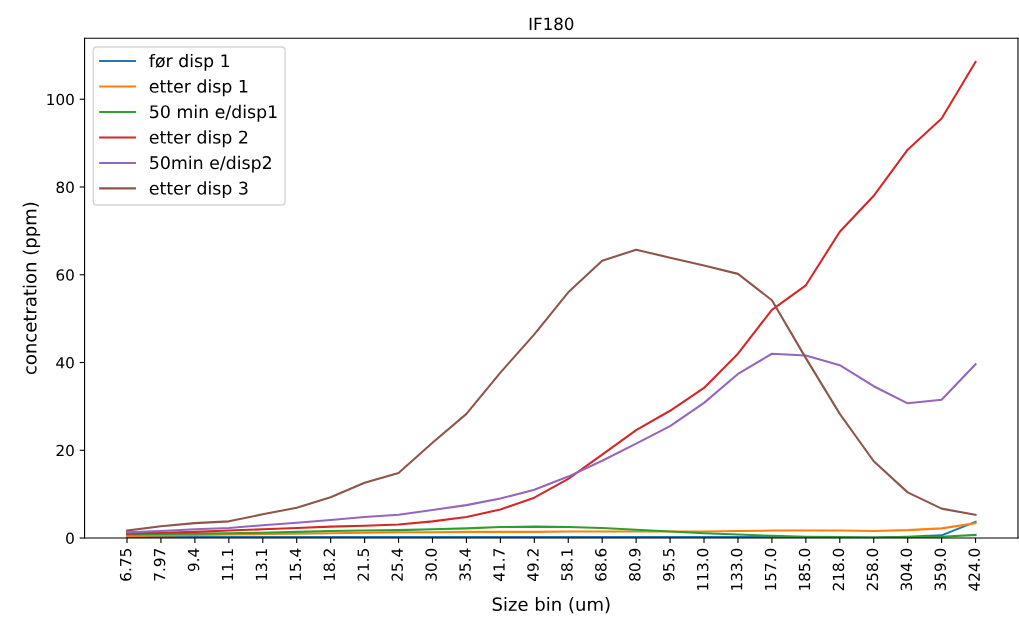  Describe the element at coordinates (551, 605) in the screenshot. I see `x-axis-title: Size bin (um)` at that location.